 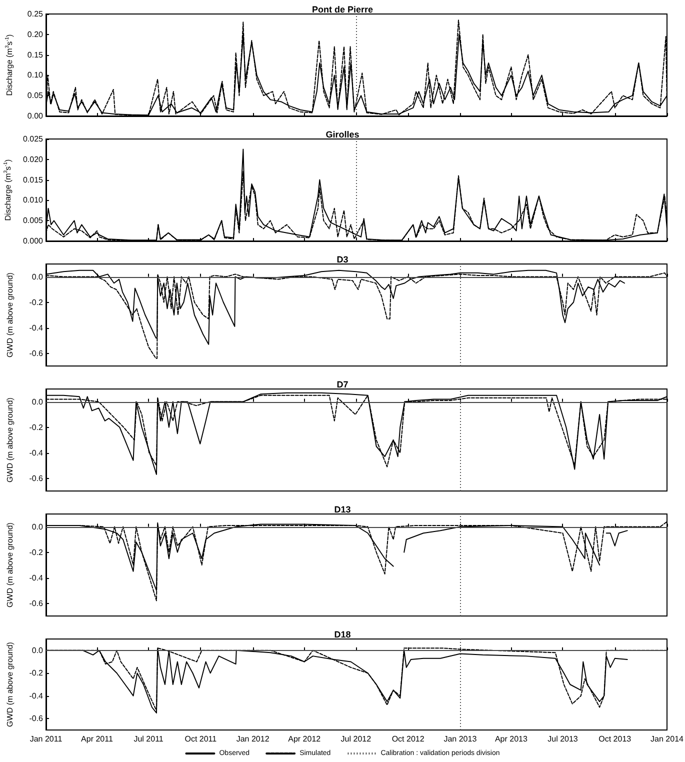 What do you see at coordinates (46, 739) in the screenshot?
I see `x-tick-label: Jan 2011` at bounding box center [46, 739].